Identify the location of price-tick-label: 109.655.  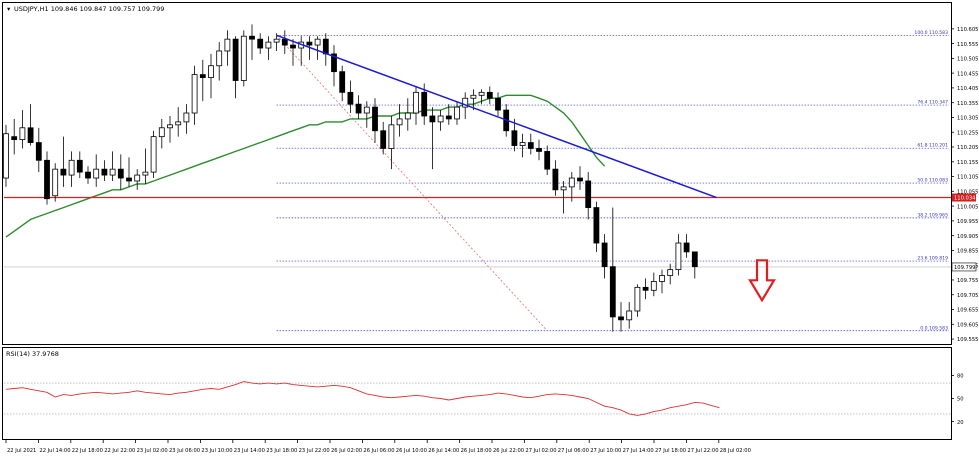
(967, 311).